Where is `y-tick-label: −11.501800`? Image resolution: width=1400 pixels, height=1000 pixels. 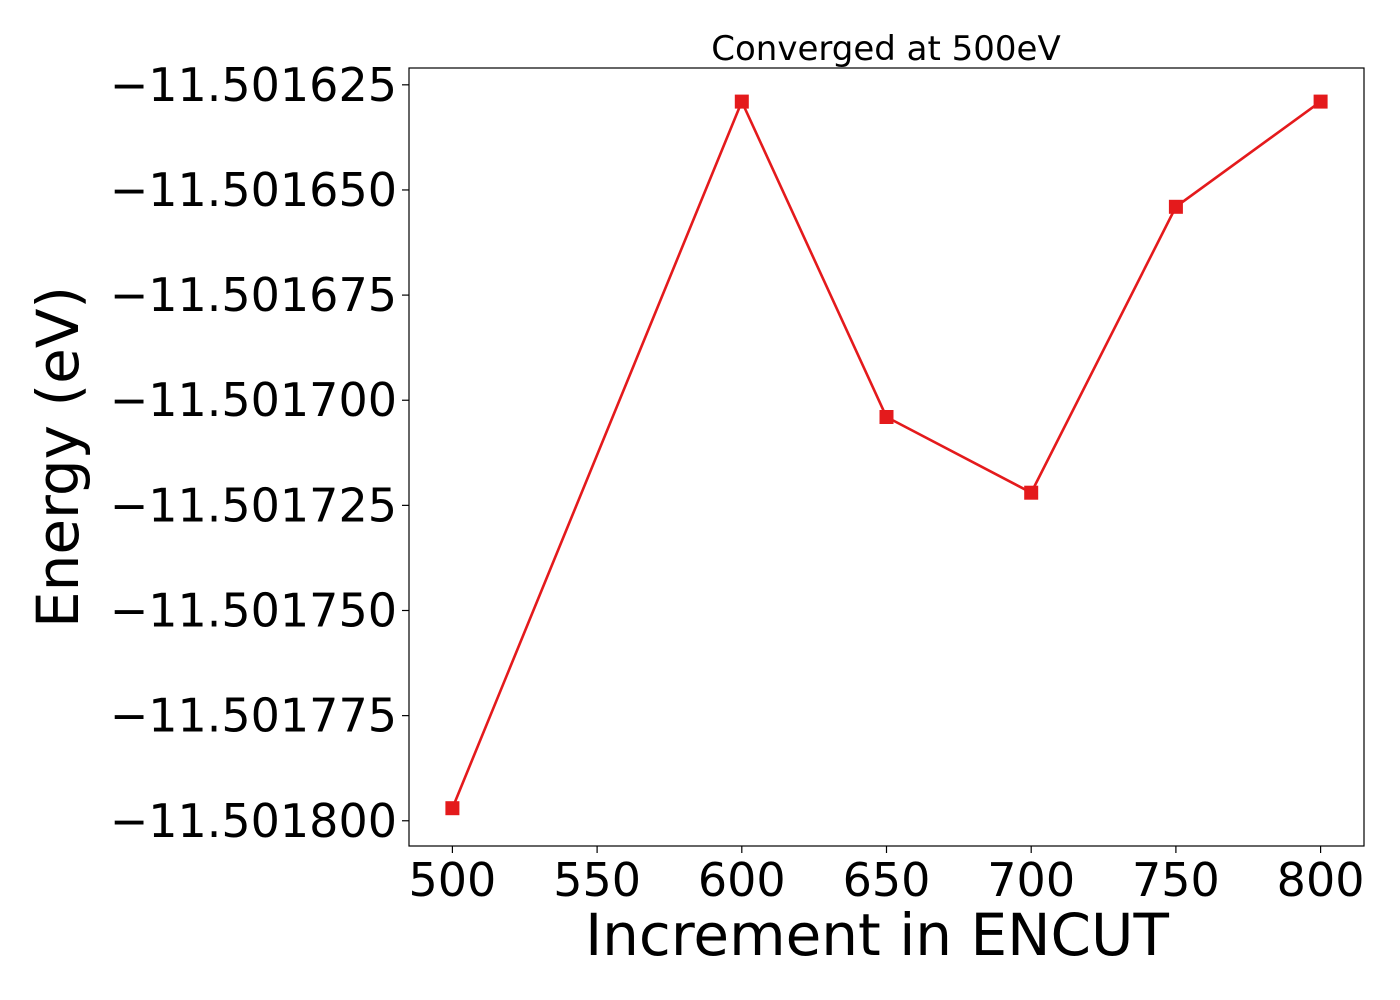
y-tick-label: −11.501800 is located at coordinates (253, 821).